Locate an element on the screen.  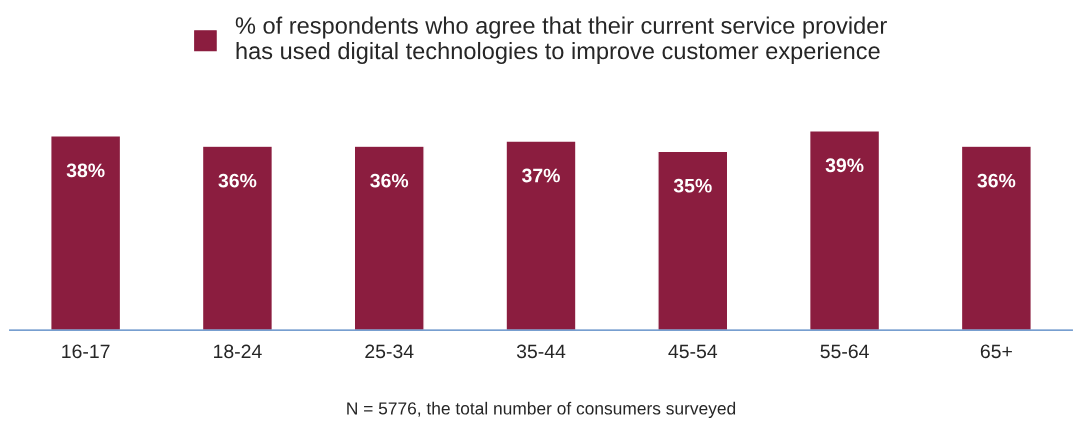
legend-label: % of respondents who agree that their current service provider has used digital technologies to improve customer experience is located at coordinates (561, 40).